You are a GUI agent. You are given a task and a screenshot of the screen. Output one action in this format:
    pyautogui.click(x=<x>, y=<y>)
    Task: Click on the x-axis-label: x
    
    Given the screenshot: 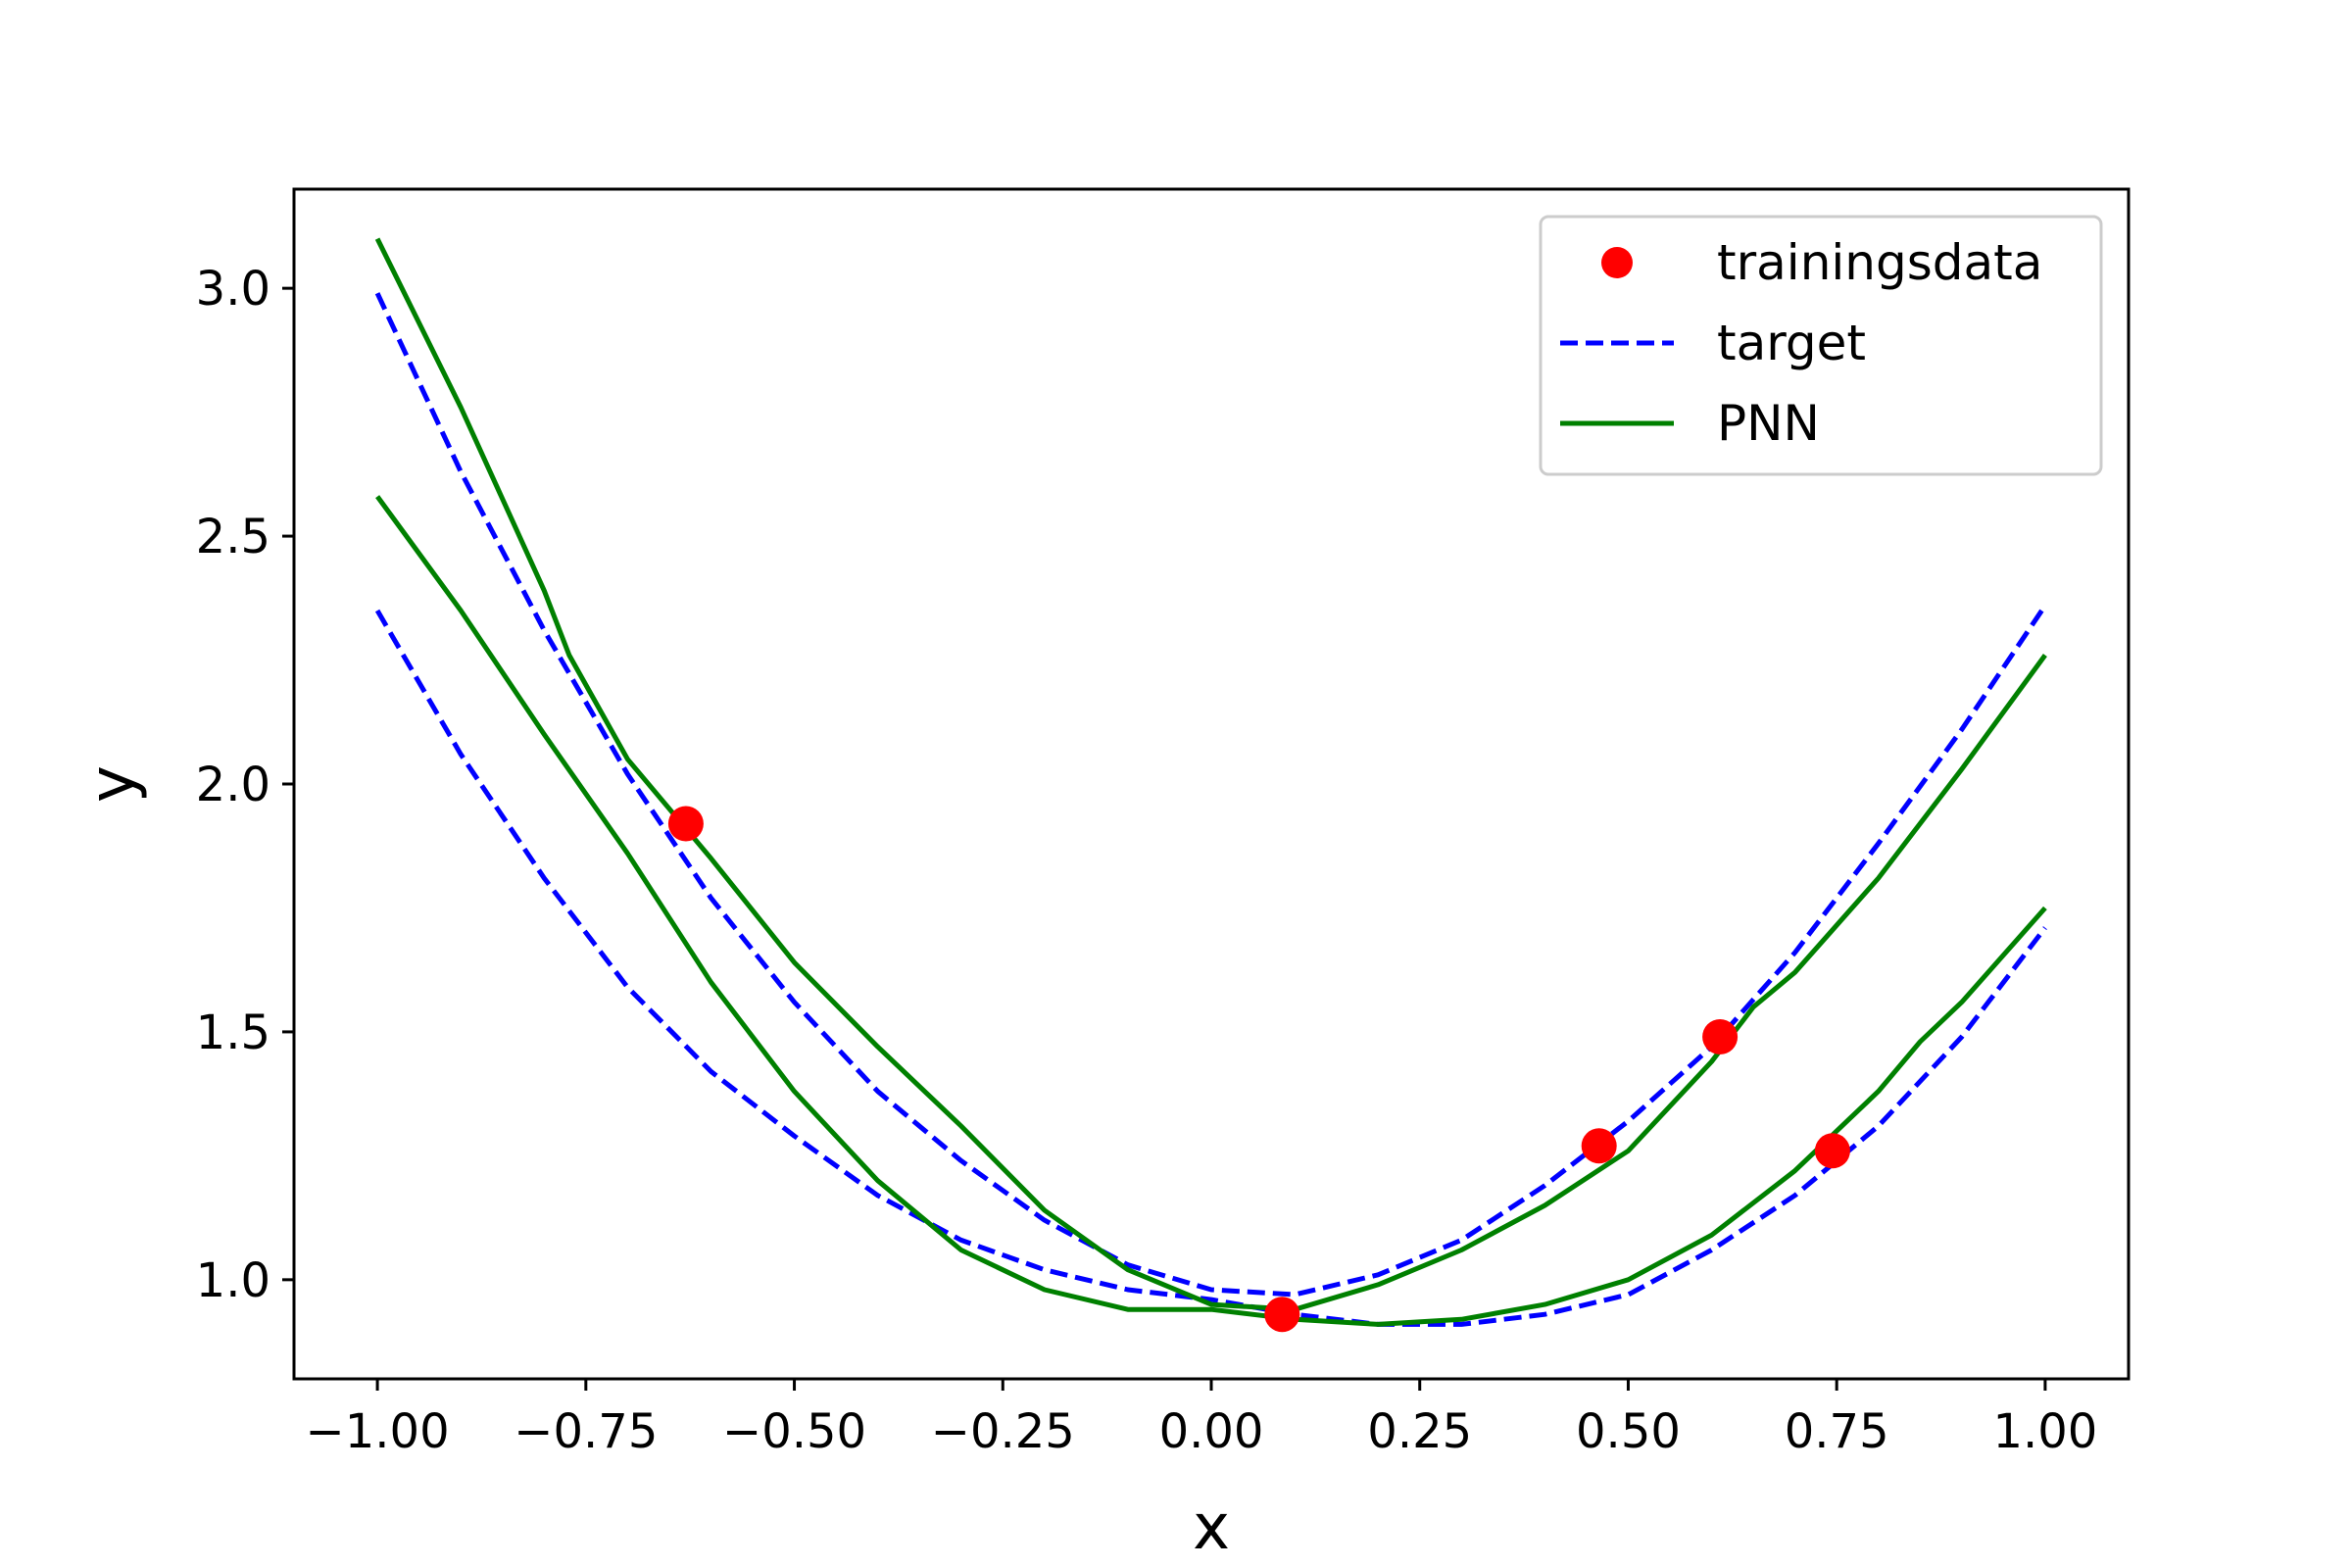 What is the action you would take?
    pyautogui.click(x=1211, y=1528)
    